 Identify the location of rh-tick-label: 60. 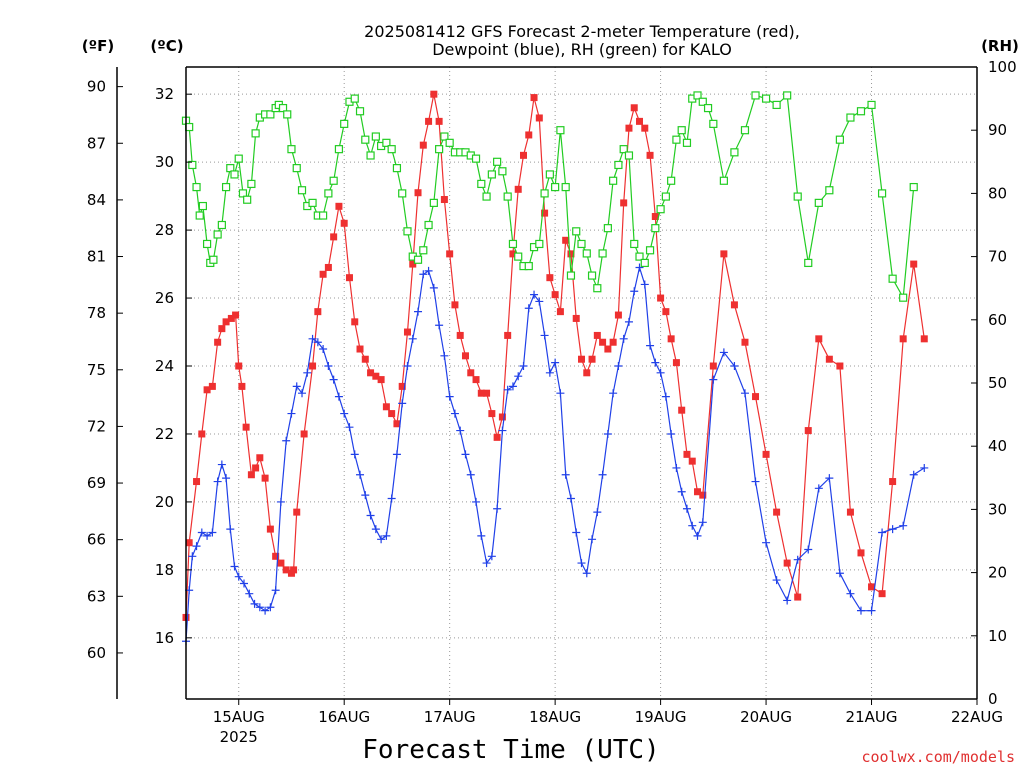
(997, 320).